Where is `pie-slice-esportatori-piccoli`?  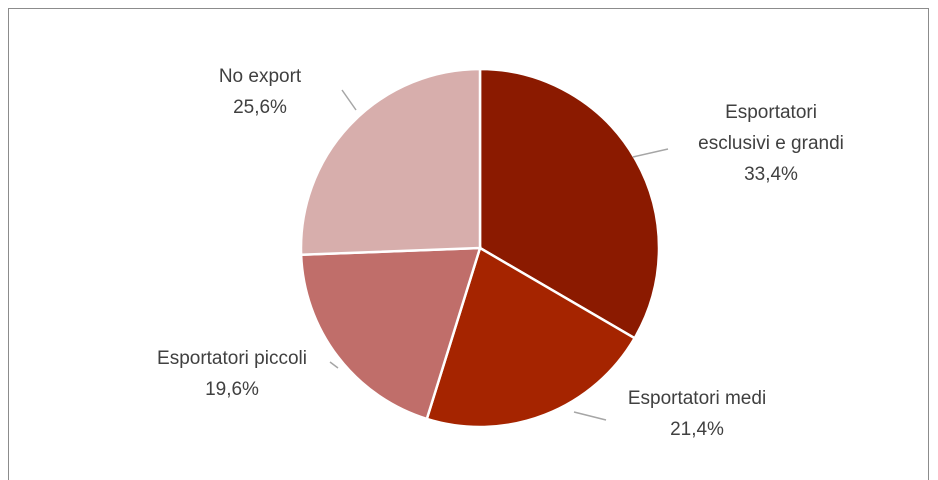 pie-slice-esportatori-piccoli is located at coordinates (390, 333).